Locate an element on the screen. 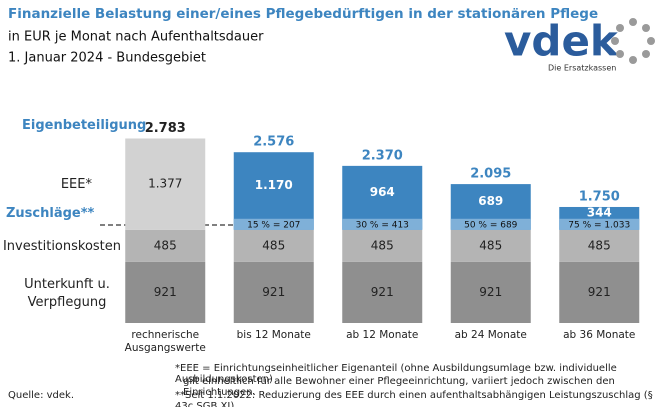 This screenshot has width=660, height=407. source: Quelle: vdek. is located at coordinates (41, 395).